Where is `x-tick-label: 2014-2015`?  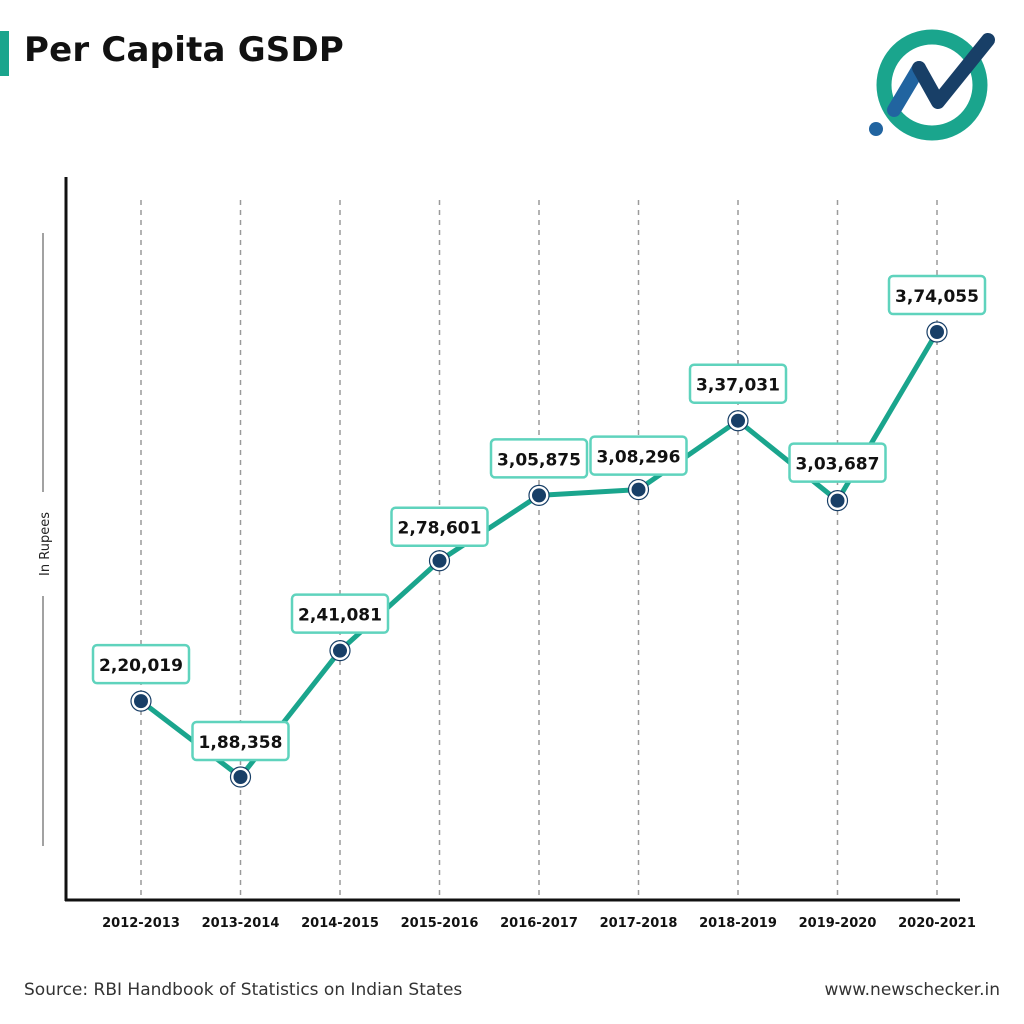
x-tick-label: 2014-2015 is located at coordinates (340, 923).